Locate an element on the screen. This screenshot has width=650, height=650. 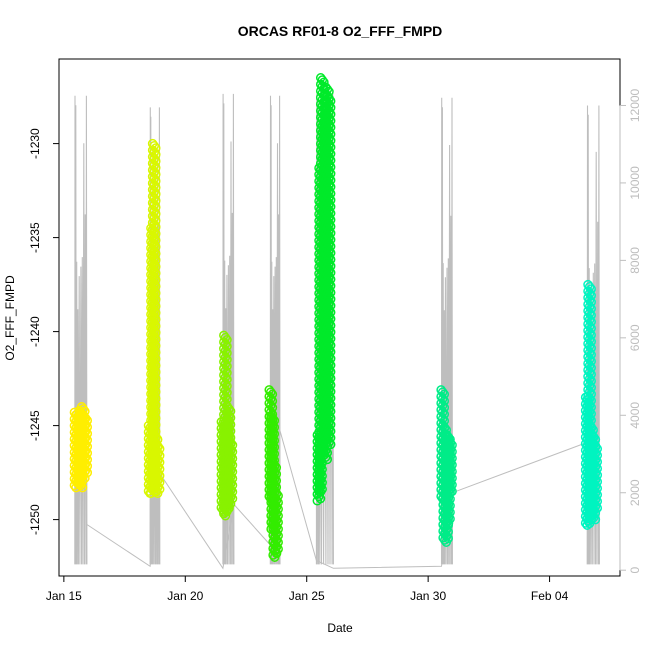
x-tick-label: Jan 25 is located at coordinates (307, 596).